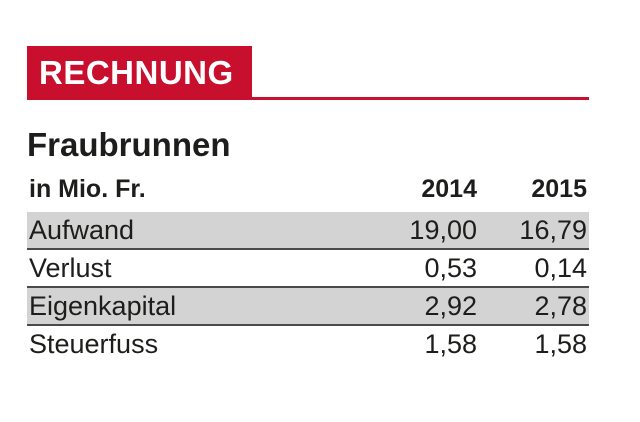 The image size is (640, 422). I want to click on row-value-2015: 1,58, so click(560, 344).